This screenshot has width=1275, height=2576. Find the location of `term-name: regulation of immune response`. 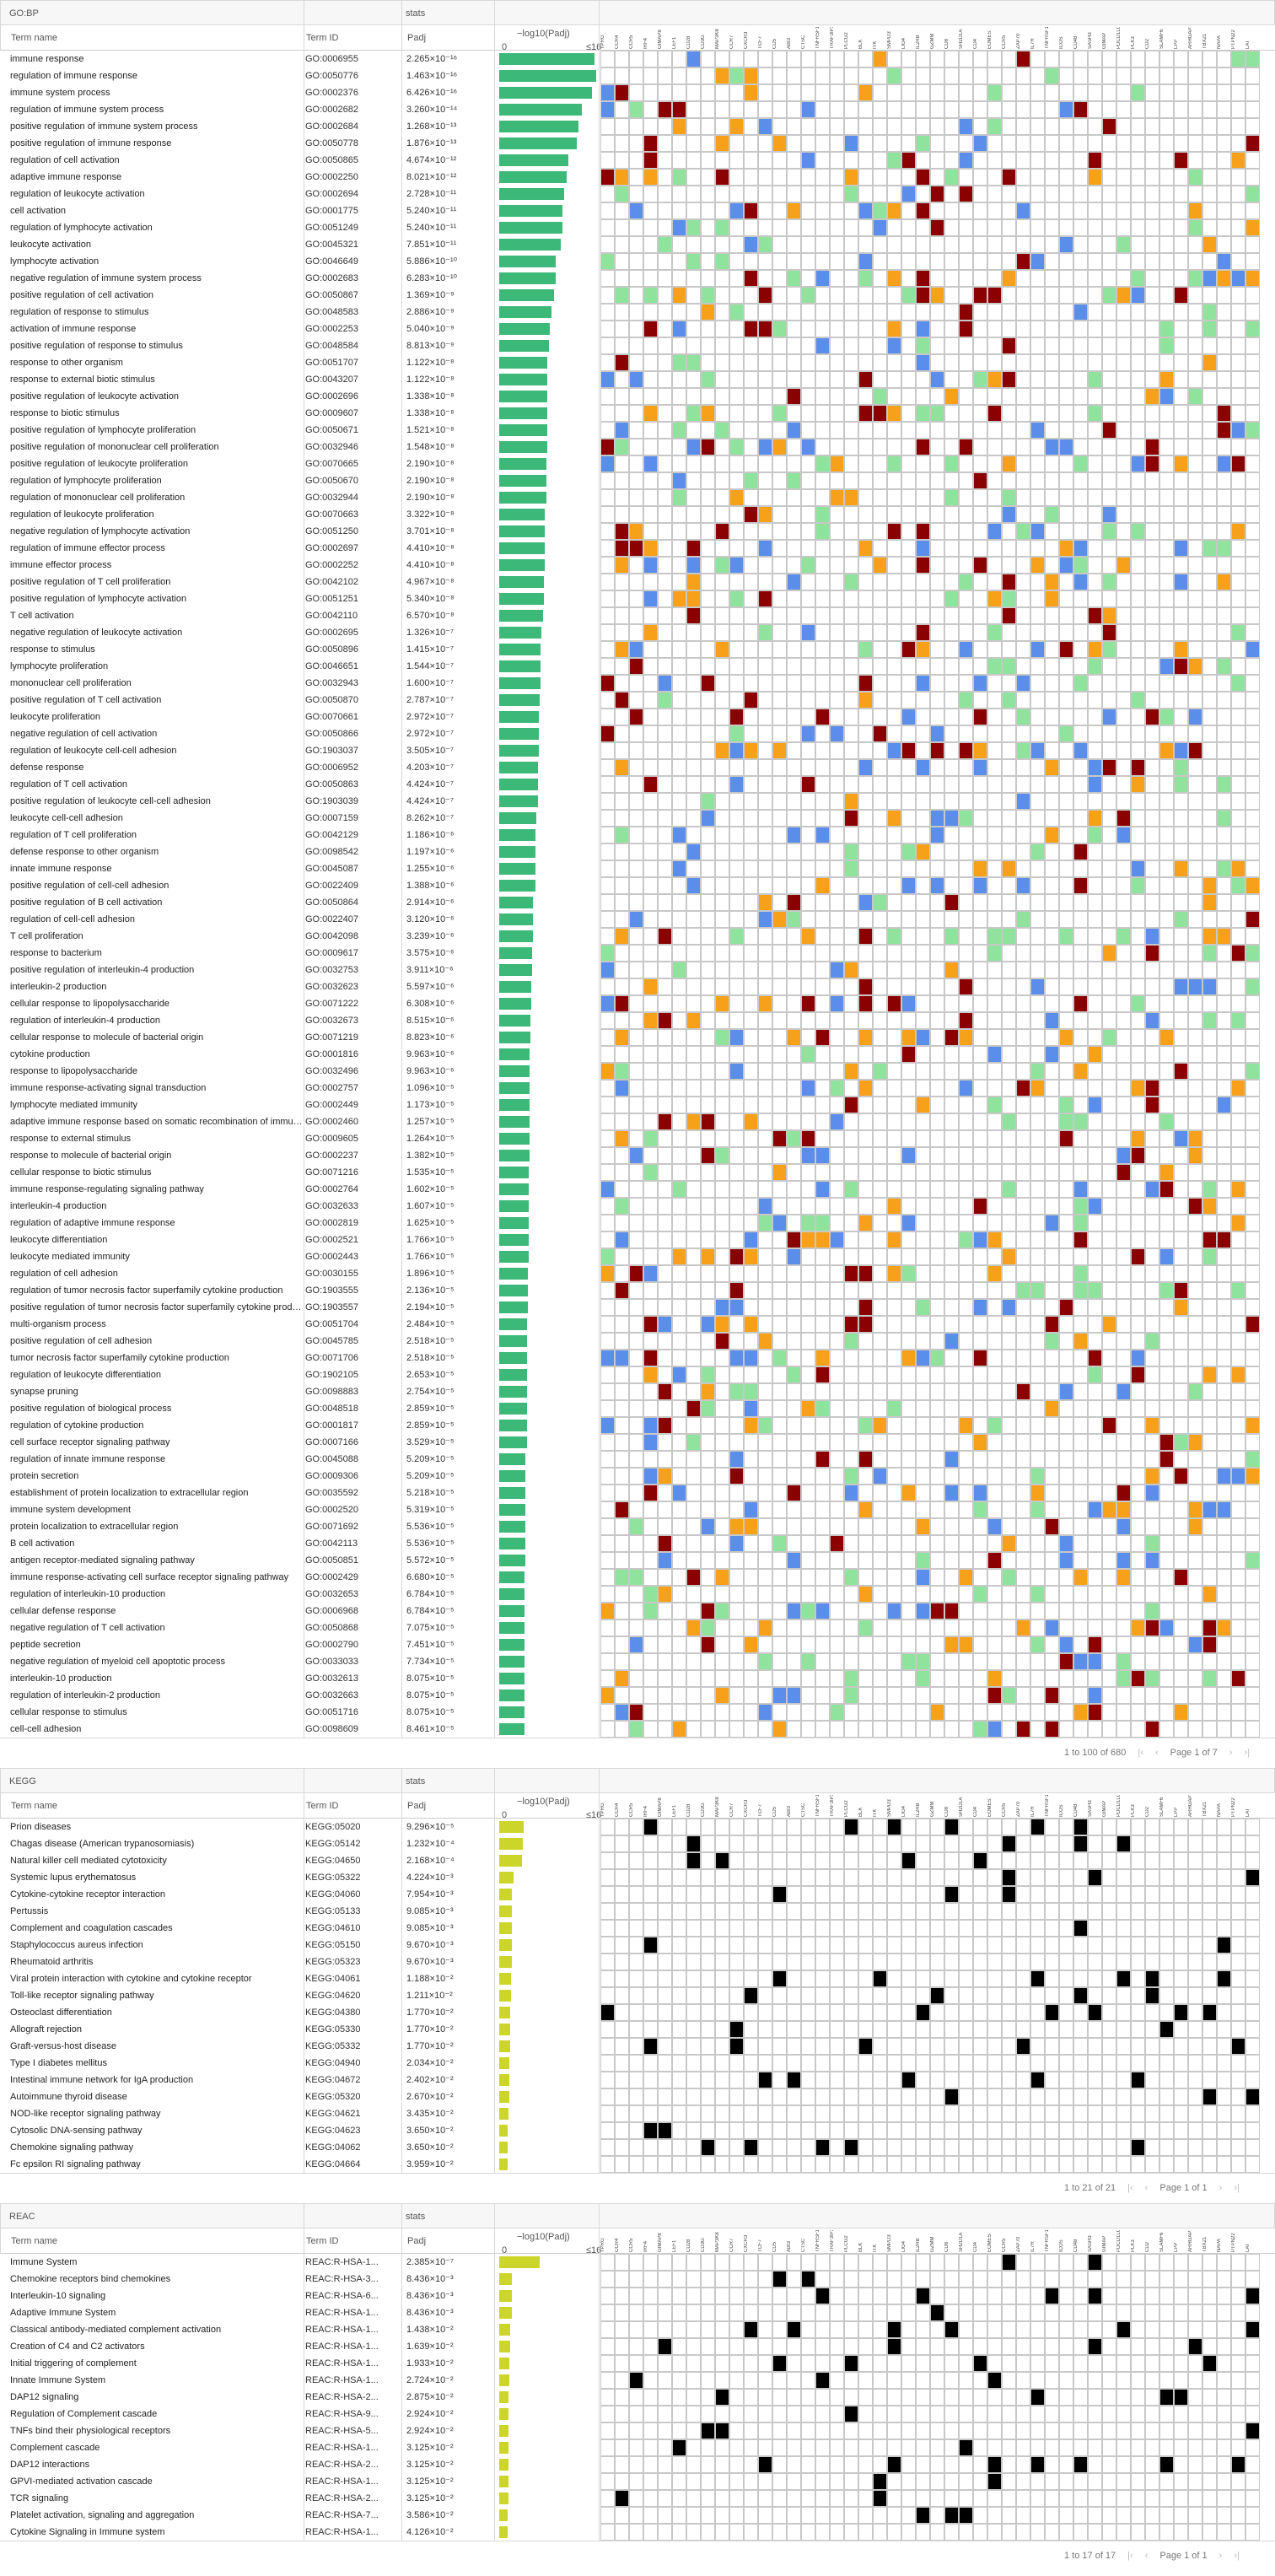

term-name: regulation of immune response is located at coordinates (74, 76).